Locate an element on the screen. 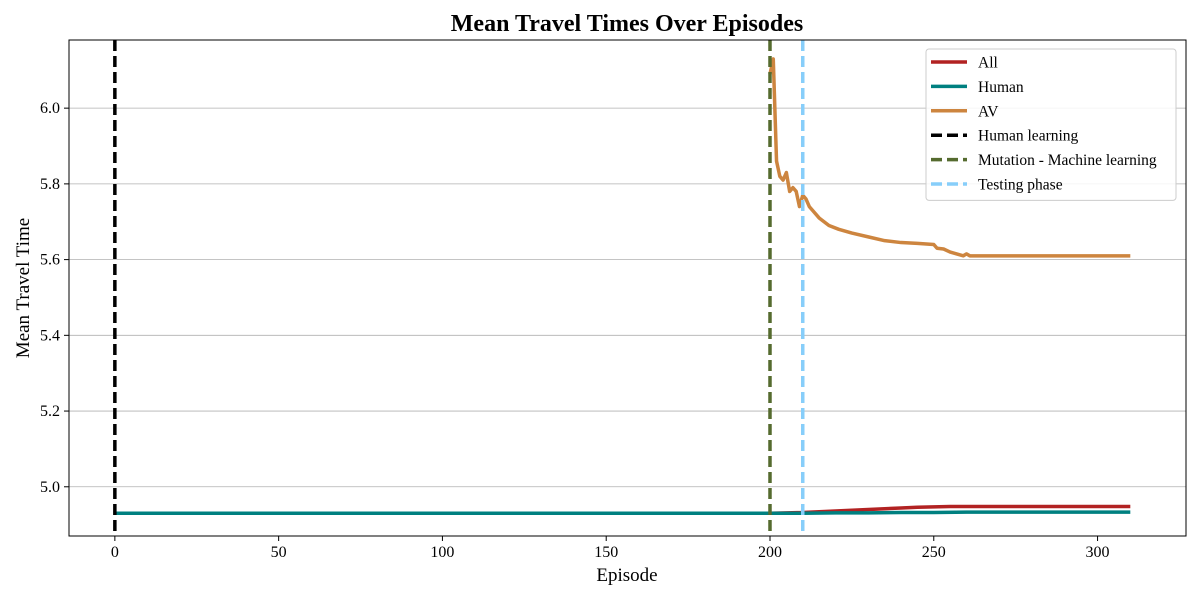 Image resolution: width=1200 pixels, height=605 pixels. x-tick-label-4: 200 is located at coordinates (770, 552).